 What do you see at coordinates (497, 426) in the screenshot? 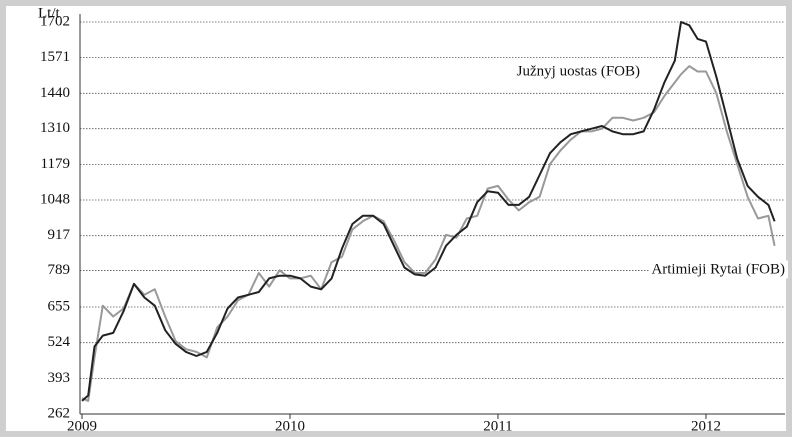
I see `x-tick-label: 2011` at bounding box center [497, 426].